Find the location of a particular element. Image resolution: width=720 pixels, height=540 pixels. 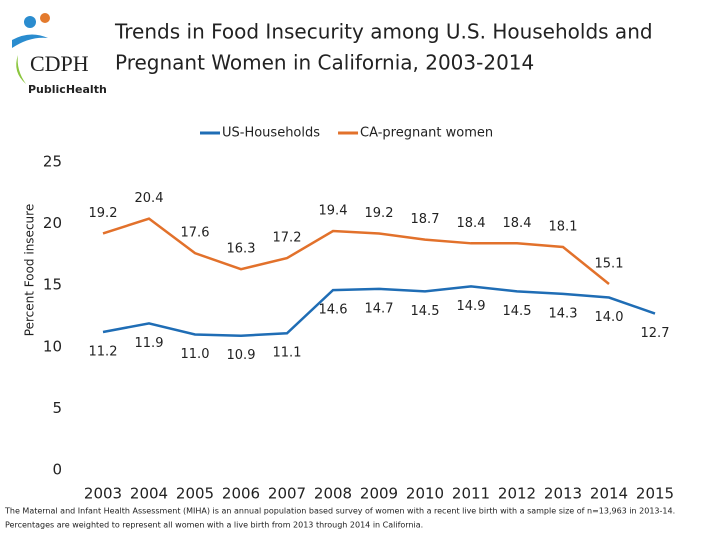

x-tick-label: 2010 is located at coordinates (425, 494).